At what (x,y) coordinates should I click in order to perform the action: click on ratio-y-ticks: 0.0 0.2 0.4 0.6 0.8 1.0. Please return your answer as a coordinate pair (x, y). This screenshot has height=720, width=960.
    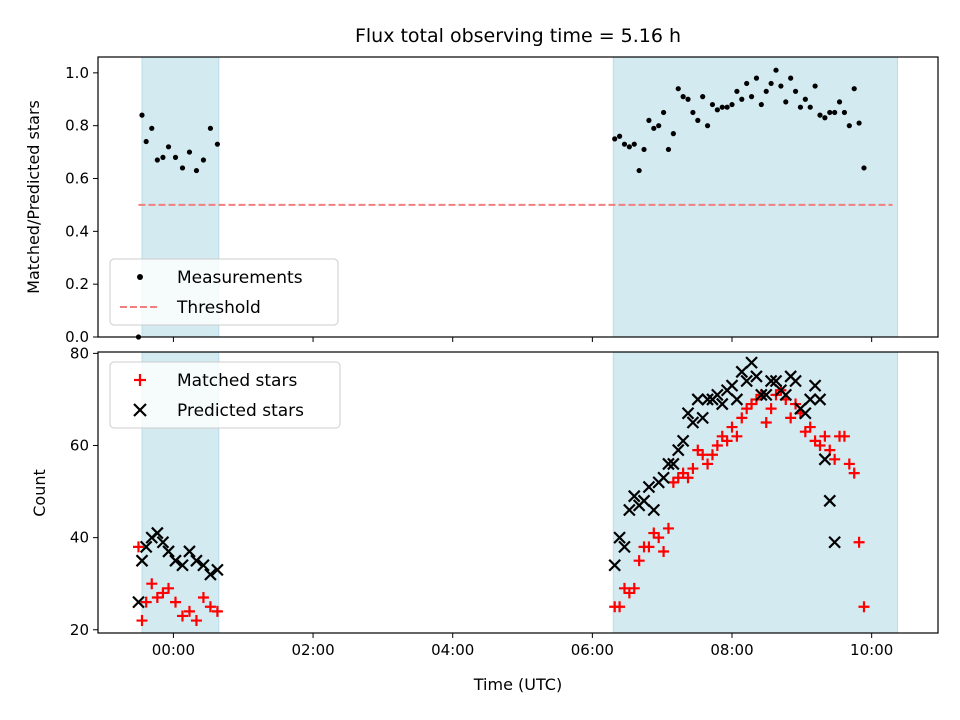
    Looking at the image, I should click on (81, 205).